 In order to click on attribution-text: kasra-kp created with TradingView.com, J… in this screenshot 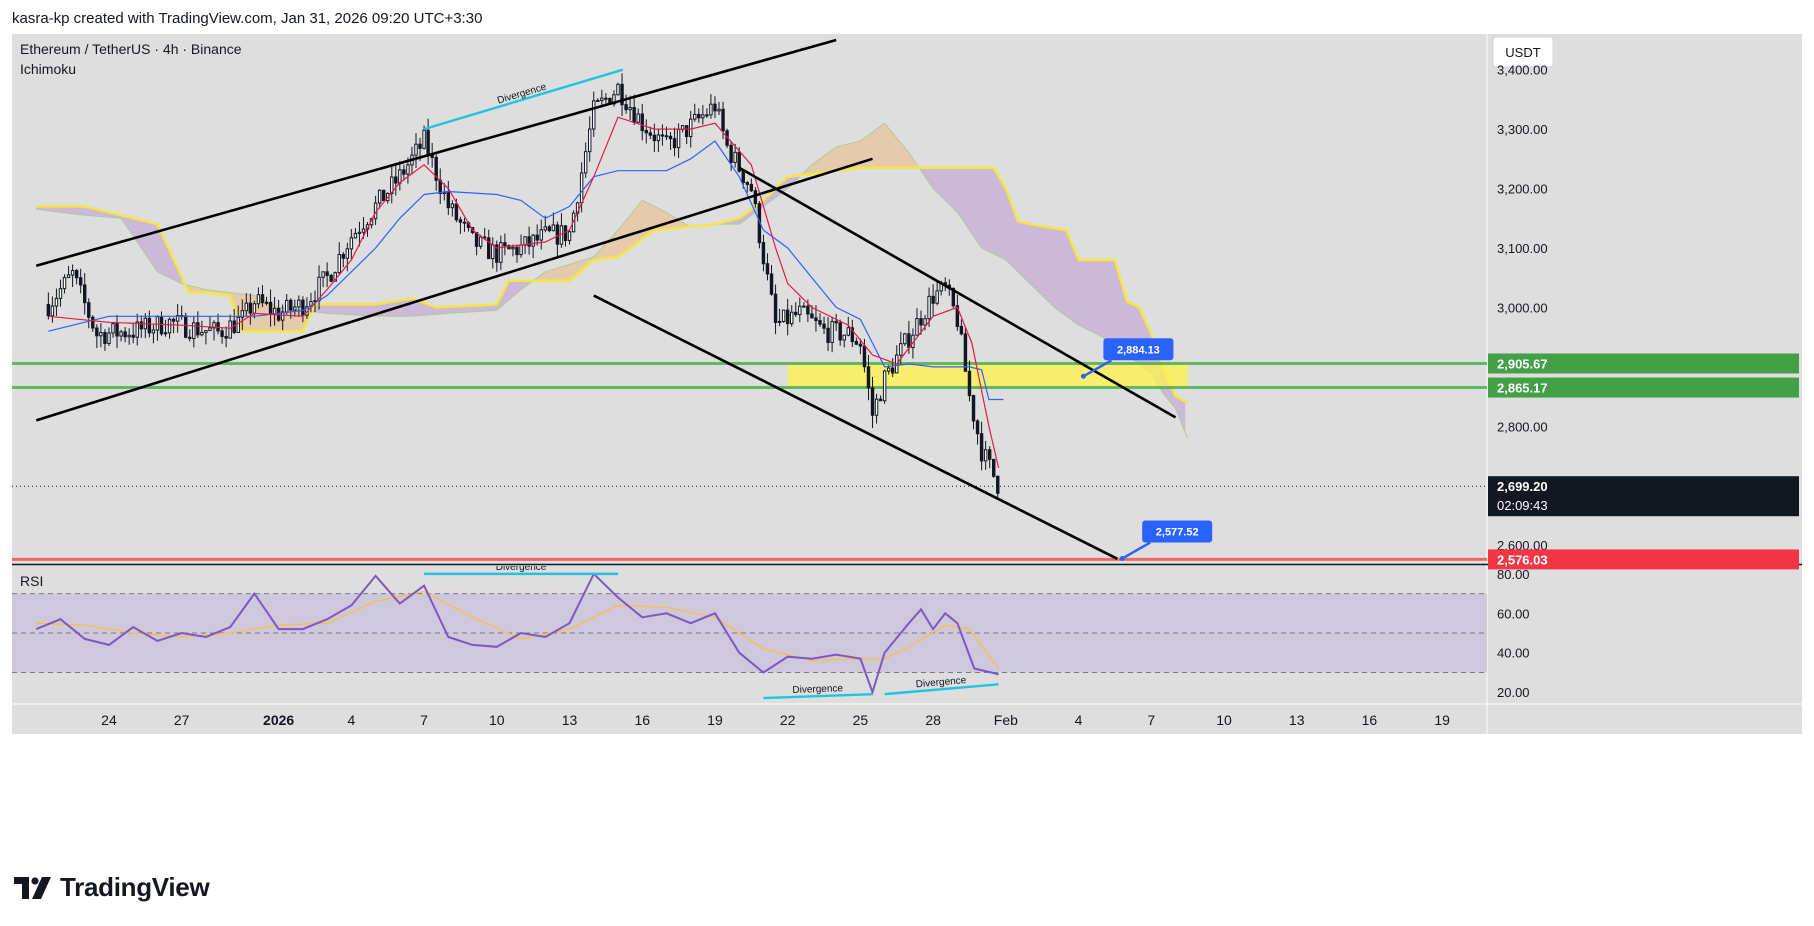, I will do `click(247, 18)`.